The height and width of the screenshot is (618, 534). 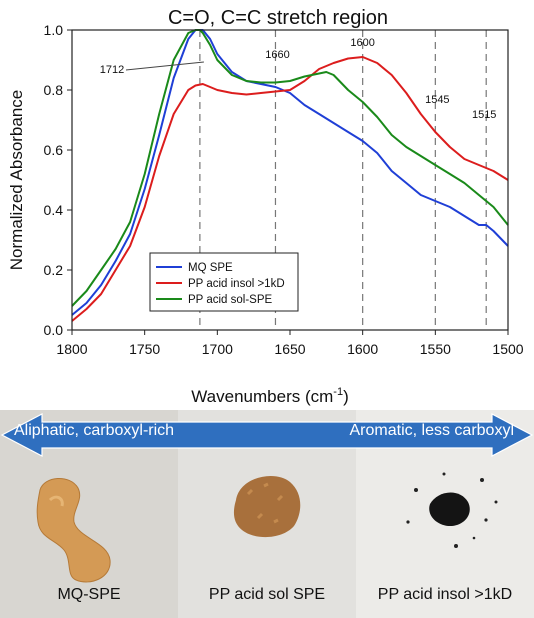 What do you see at coordinates (452, 510) in the screenshot?
I see `pp-acid-insol-sample-image` at bounding box center [452, 510].